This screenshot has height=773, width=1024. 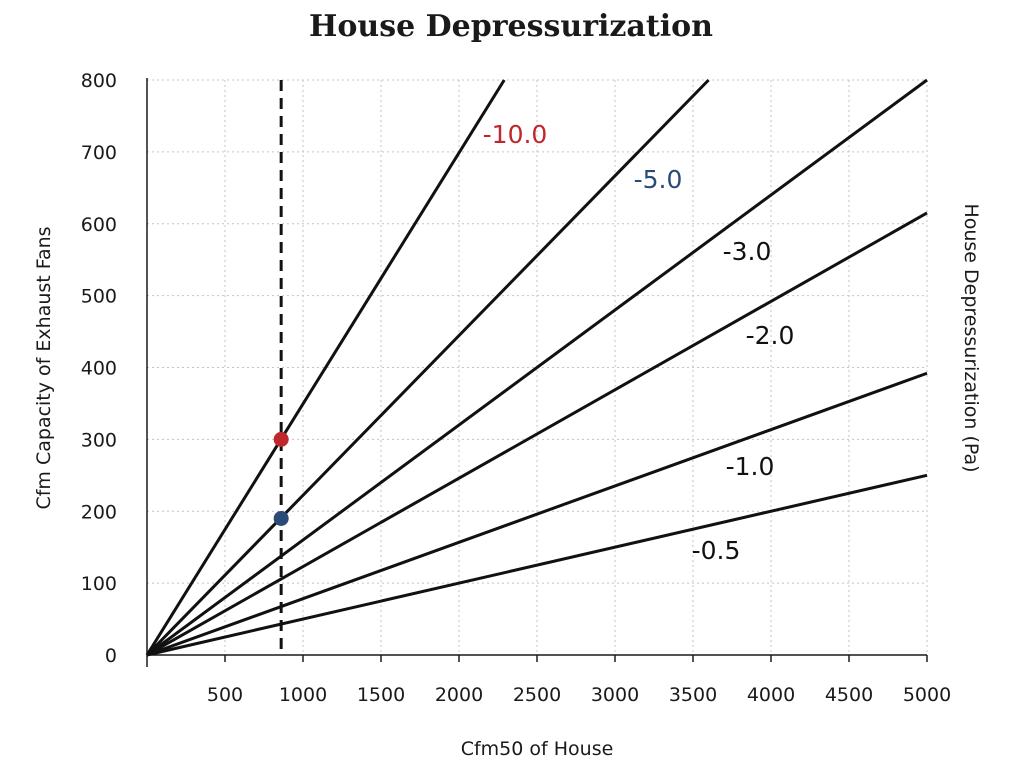 I want to click on x-axis-label: Cfm50 of House, so click(x=537, y=749).